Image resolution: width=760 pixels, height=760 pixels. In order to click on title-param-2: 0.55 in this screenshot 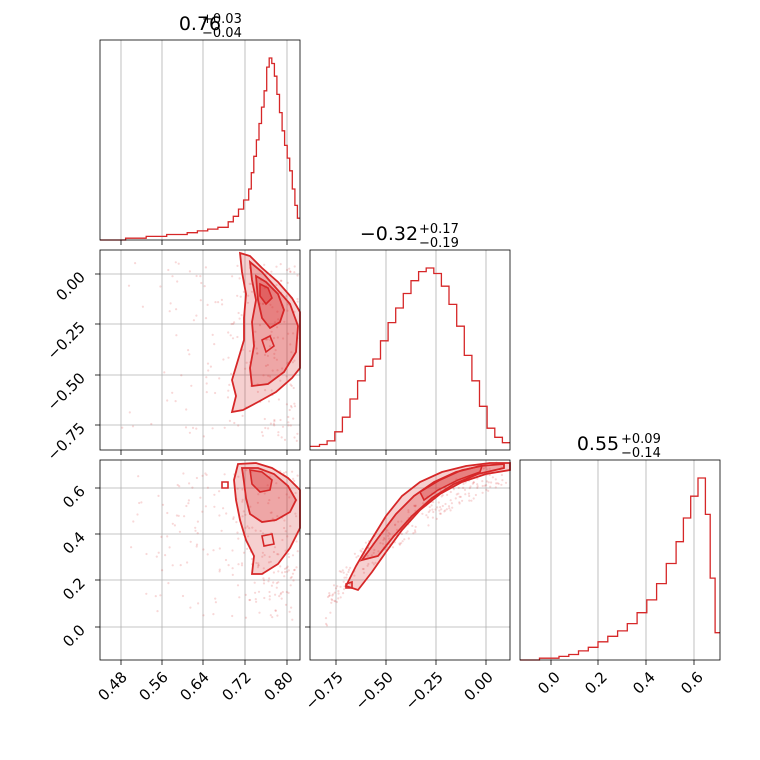, I will do `click(598, 444)`.